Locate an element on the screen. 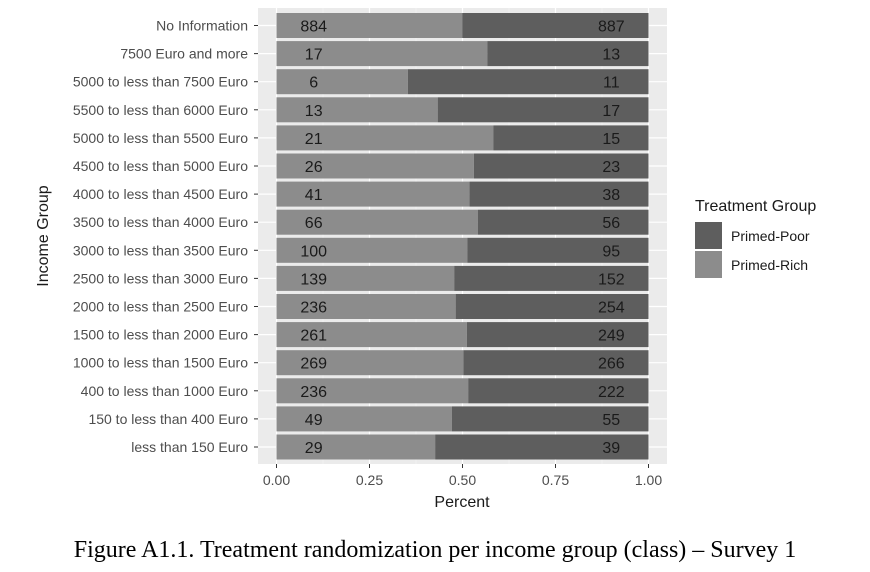 Image resolution: width=870 pixels, height=572 pixels. y-tick-label: 3000 to less than 3500 Euro is located at coordinates (160, 250).